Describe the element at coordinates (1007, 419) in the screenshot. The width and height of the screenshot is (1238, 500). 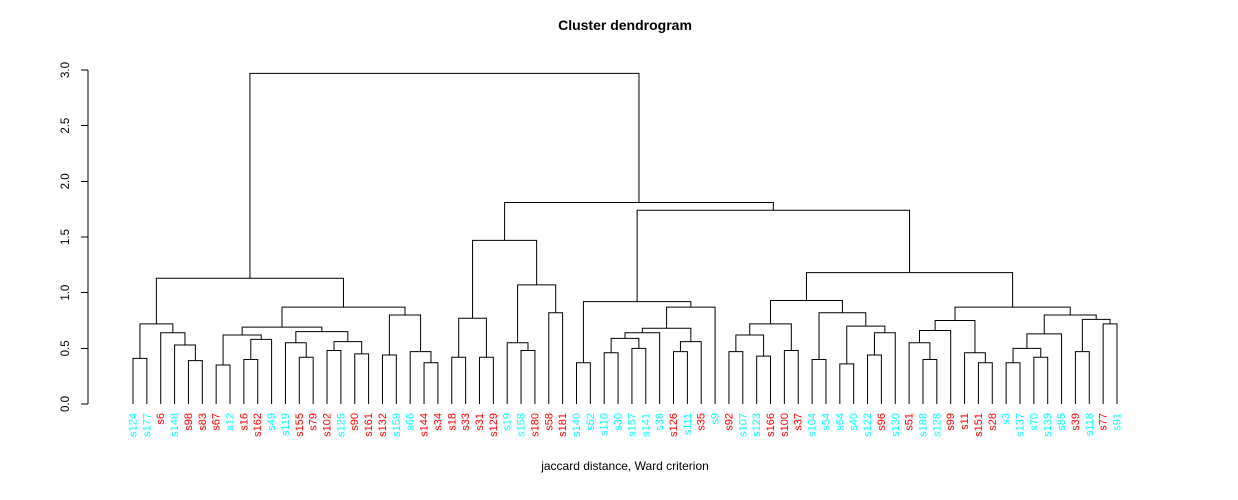
I see `leaf-label: s3` at that location.